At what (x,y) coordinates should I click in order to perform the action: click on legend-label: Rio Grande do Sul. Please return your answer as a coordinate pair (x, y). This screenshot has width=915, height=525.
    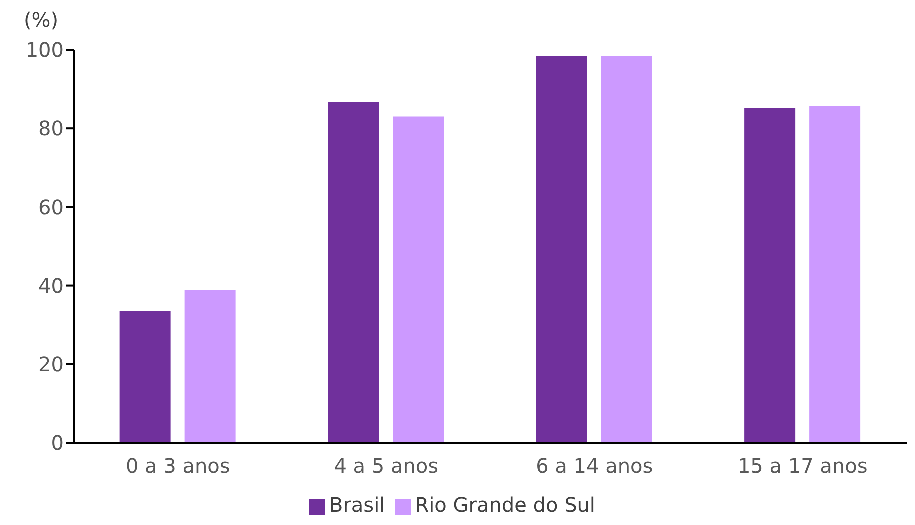
    Looking at the image, I should click on (505, 505).